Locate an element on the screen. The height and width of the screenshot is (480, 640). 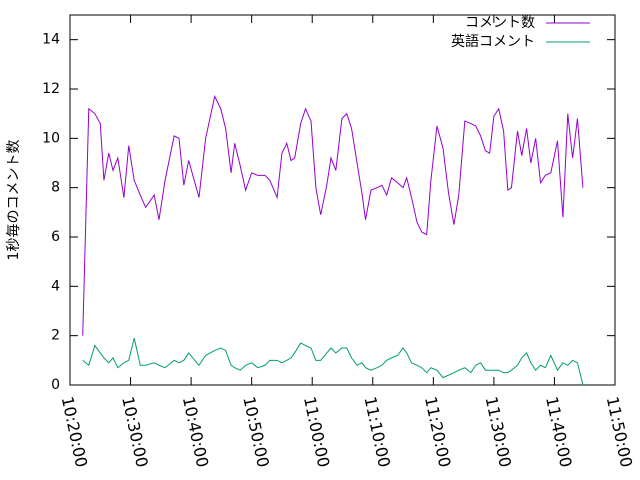
x-tick-label: 10:20:00 is located at coordinates (75, 432).